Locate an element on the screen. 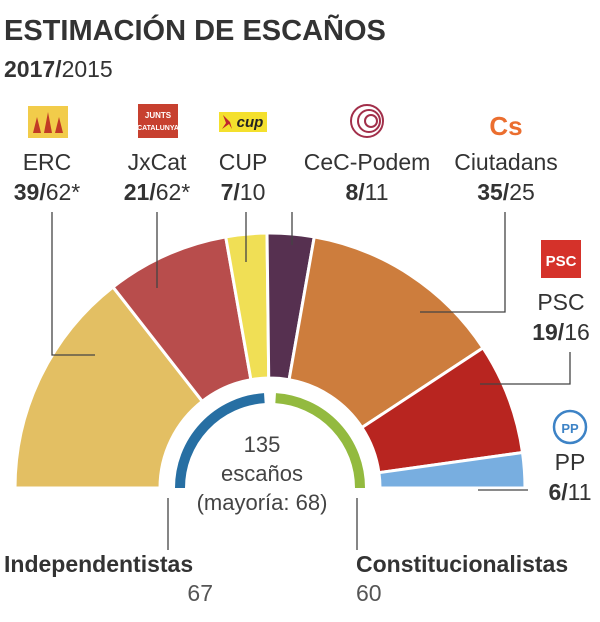 Image resolution: width=600 pixels, height=622 pixels. svg-text: cup is located at coordinates (250, 122).